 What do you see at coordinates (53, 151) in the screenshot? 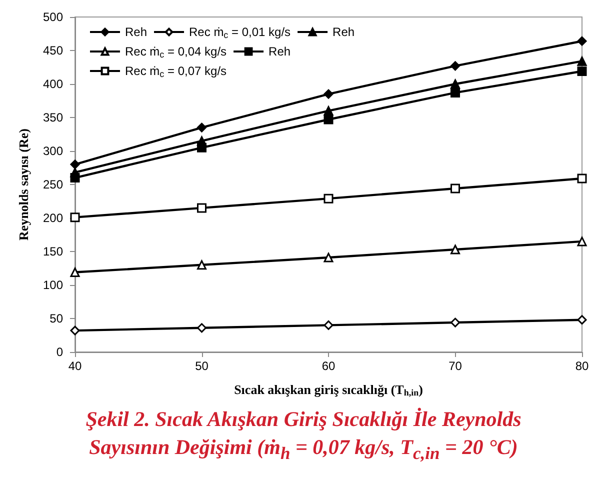
I see `y-tick-label: 300` at bounding box center [53, 151].